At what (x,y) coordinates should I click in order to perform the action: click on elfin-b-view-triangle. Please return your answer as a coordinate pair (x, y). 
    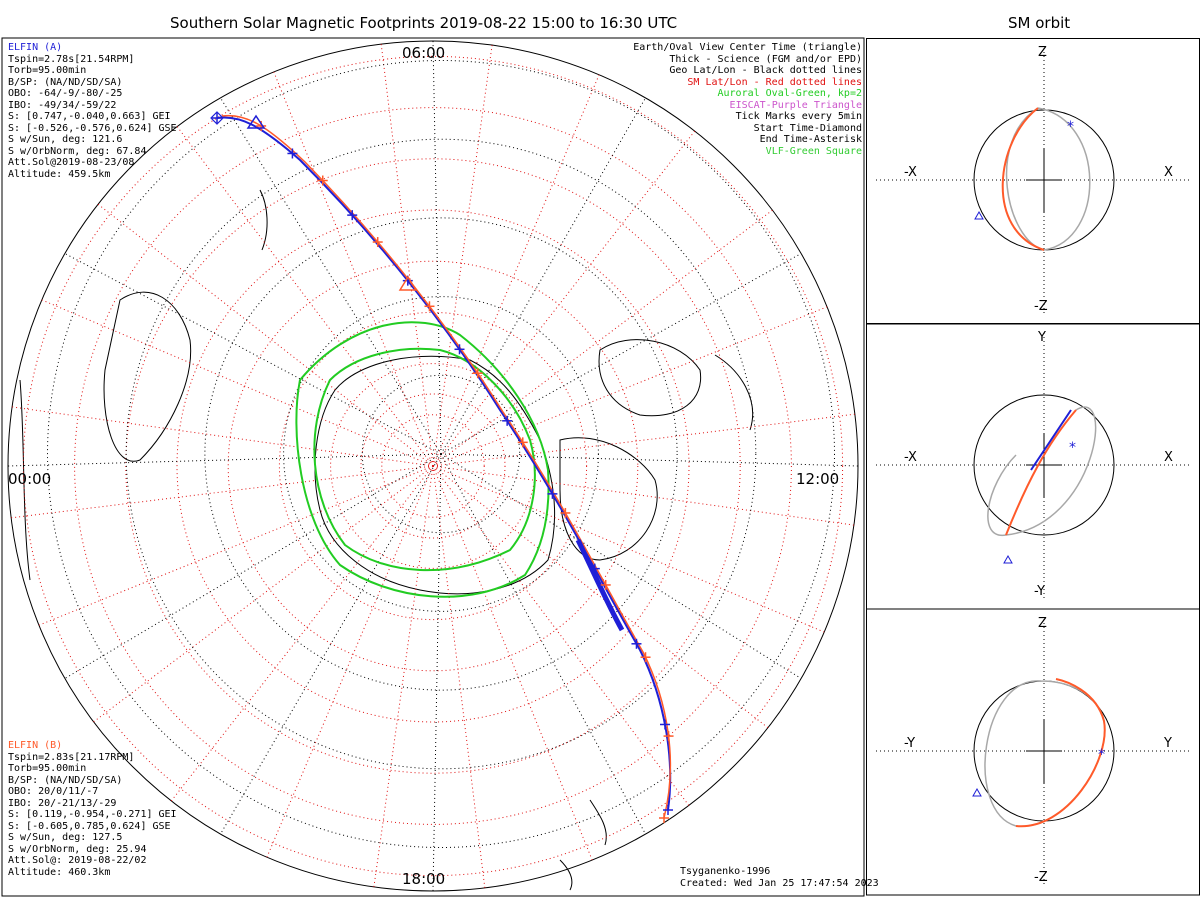
    Looking at the image, I should click on (408, 283).